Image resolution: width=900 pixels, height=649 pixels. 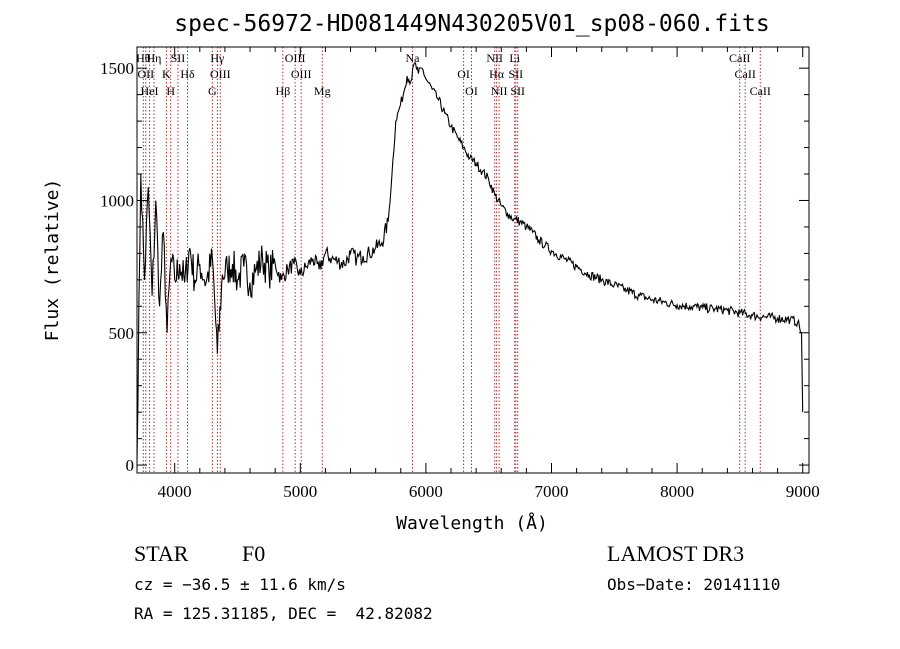 What do you see at coordinates (253, 553) in the screenshot?
I see `subclass-label: F0` at bounding box center [253, 553].